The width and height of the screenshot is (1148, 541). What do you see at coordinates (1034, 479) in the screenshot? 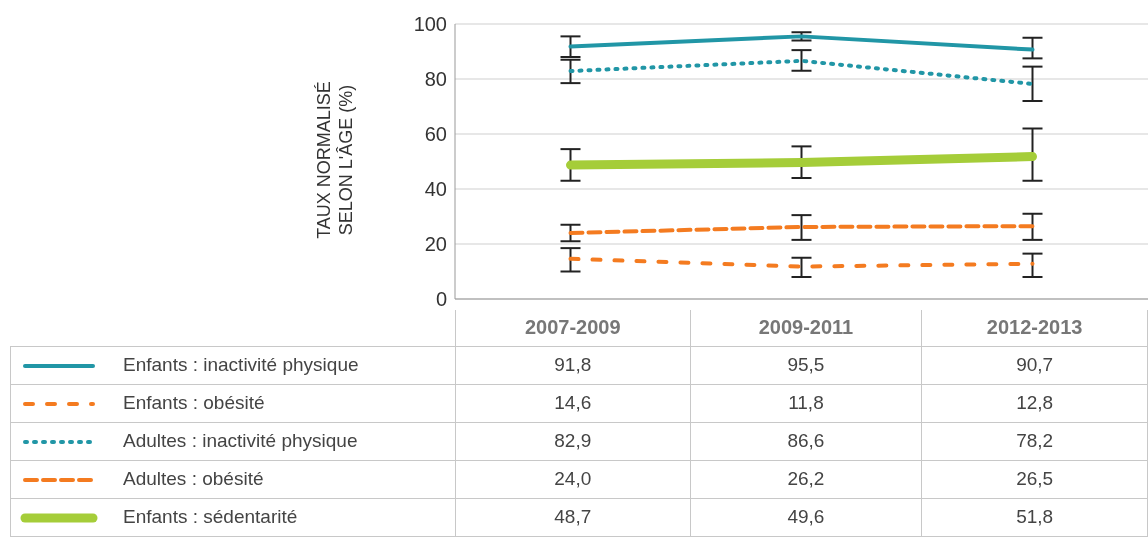
I see `data-label: 26,5` at bounding box center [1034, 479].